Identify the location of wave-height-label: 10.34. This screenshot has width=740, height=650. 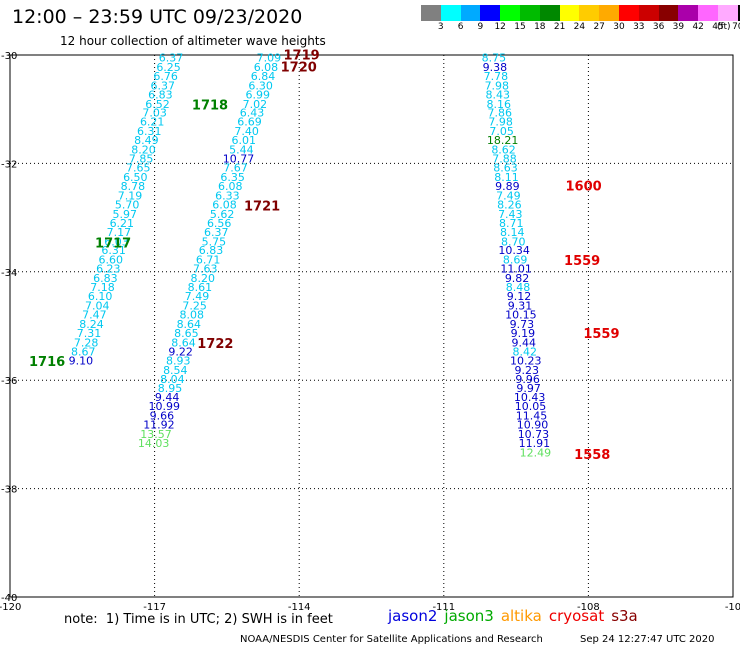
(514, 250).